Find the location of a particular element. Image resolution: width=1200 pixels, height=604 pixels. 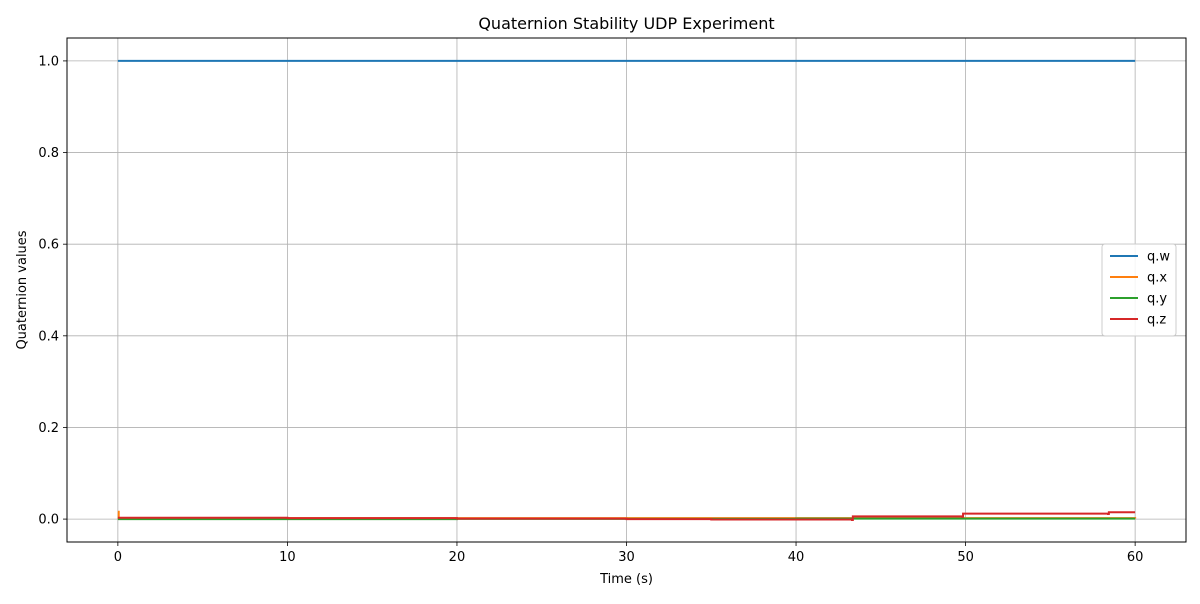

y-tick-label: 0.0 is located at coordinates (48, 520).